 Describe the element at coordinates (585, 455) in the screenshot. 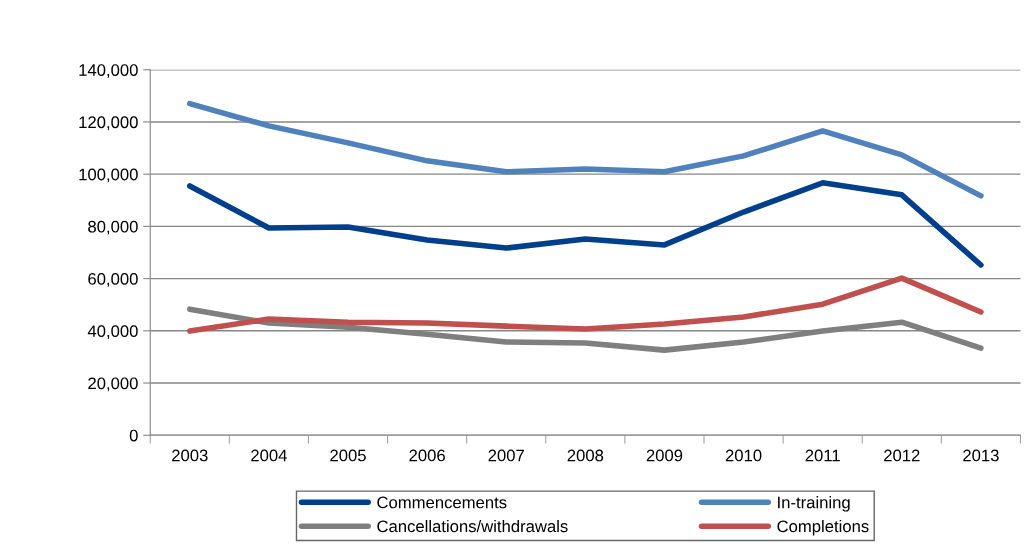

I see `x-tick-label: 2008` at that location.